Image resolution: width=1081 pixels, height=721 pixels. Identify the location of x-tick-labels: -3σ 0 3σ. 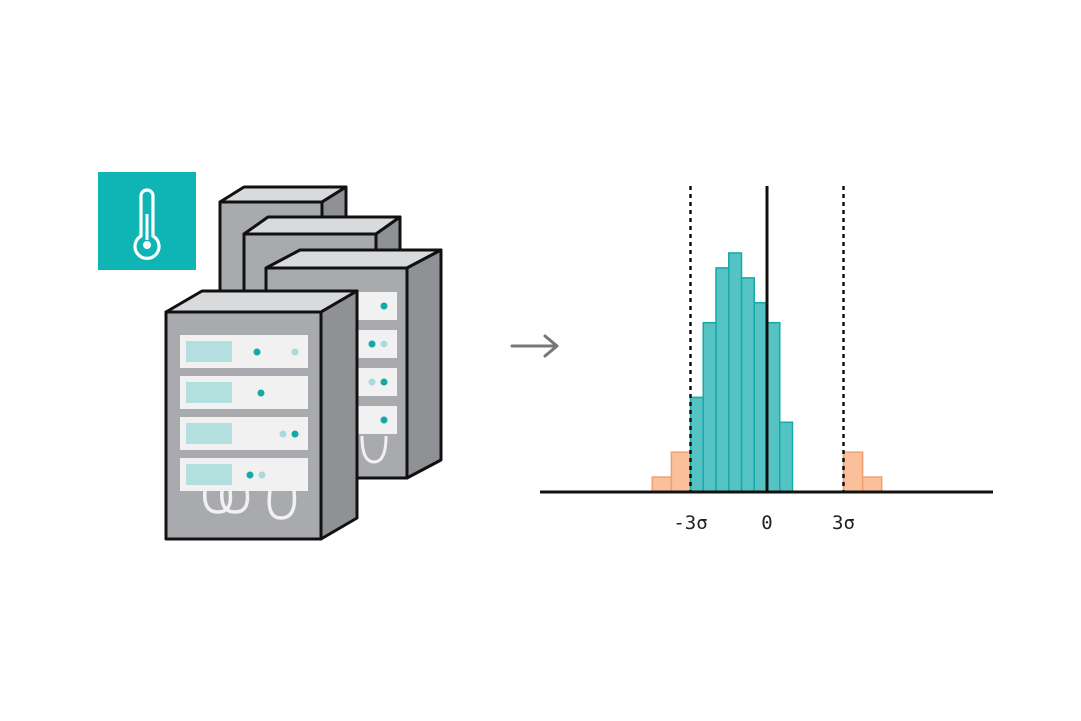
(764, 523).